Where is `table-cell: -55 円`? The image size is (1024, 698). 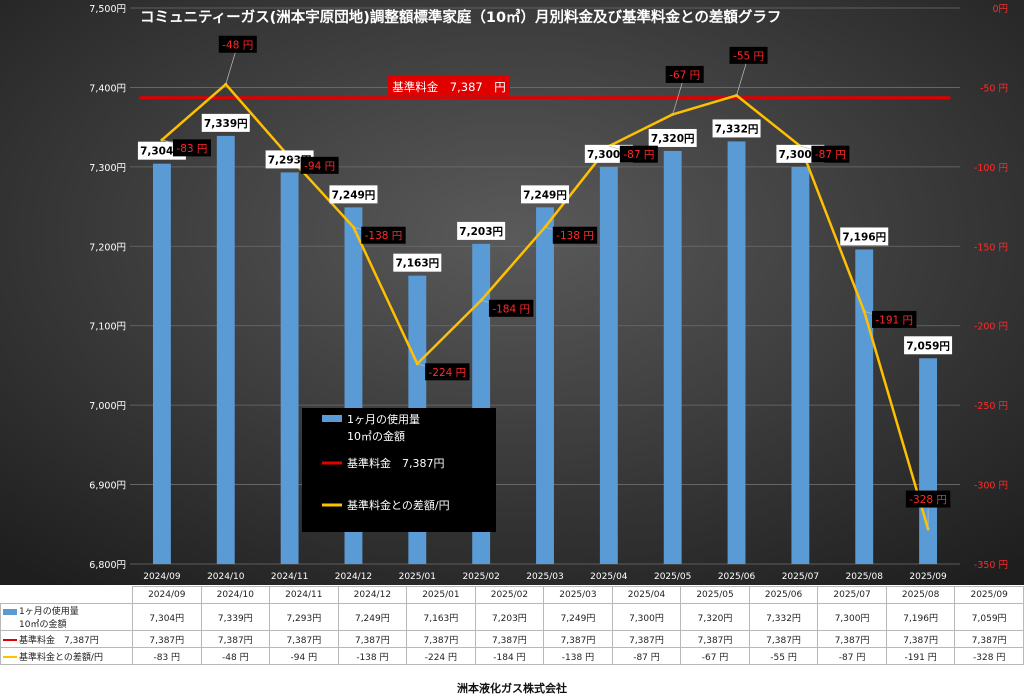 table-cell: -55 円 is located at coordinates (783, 656).